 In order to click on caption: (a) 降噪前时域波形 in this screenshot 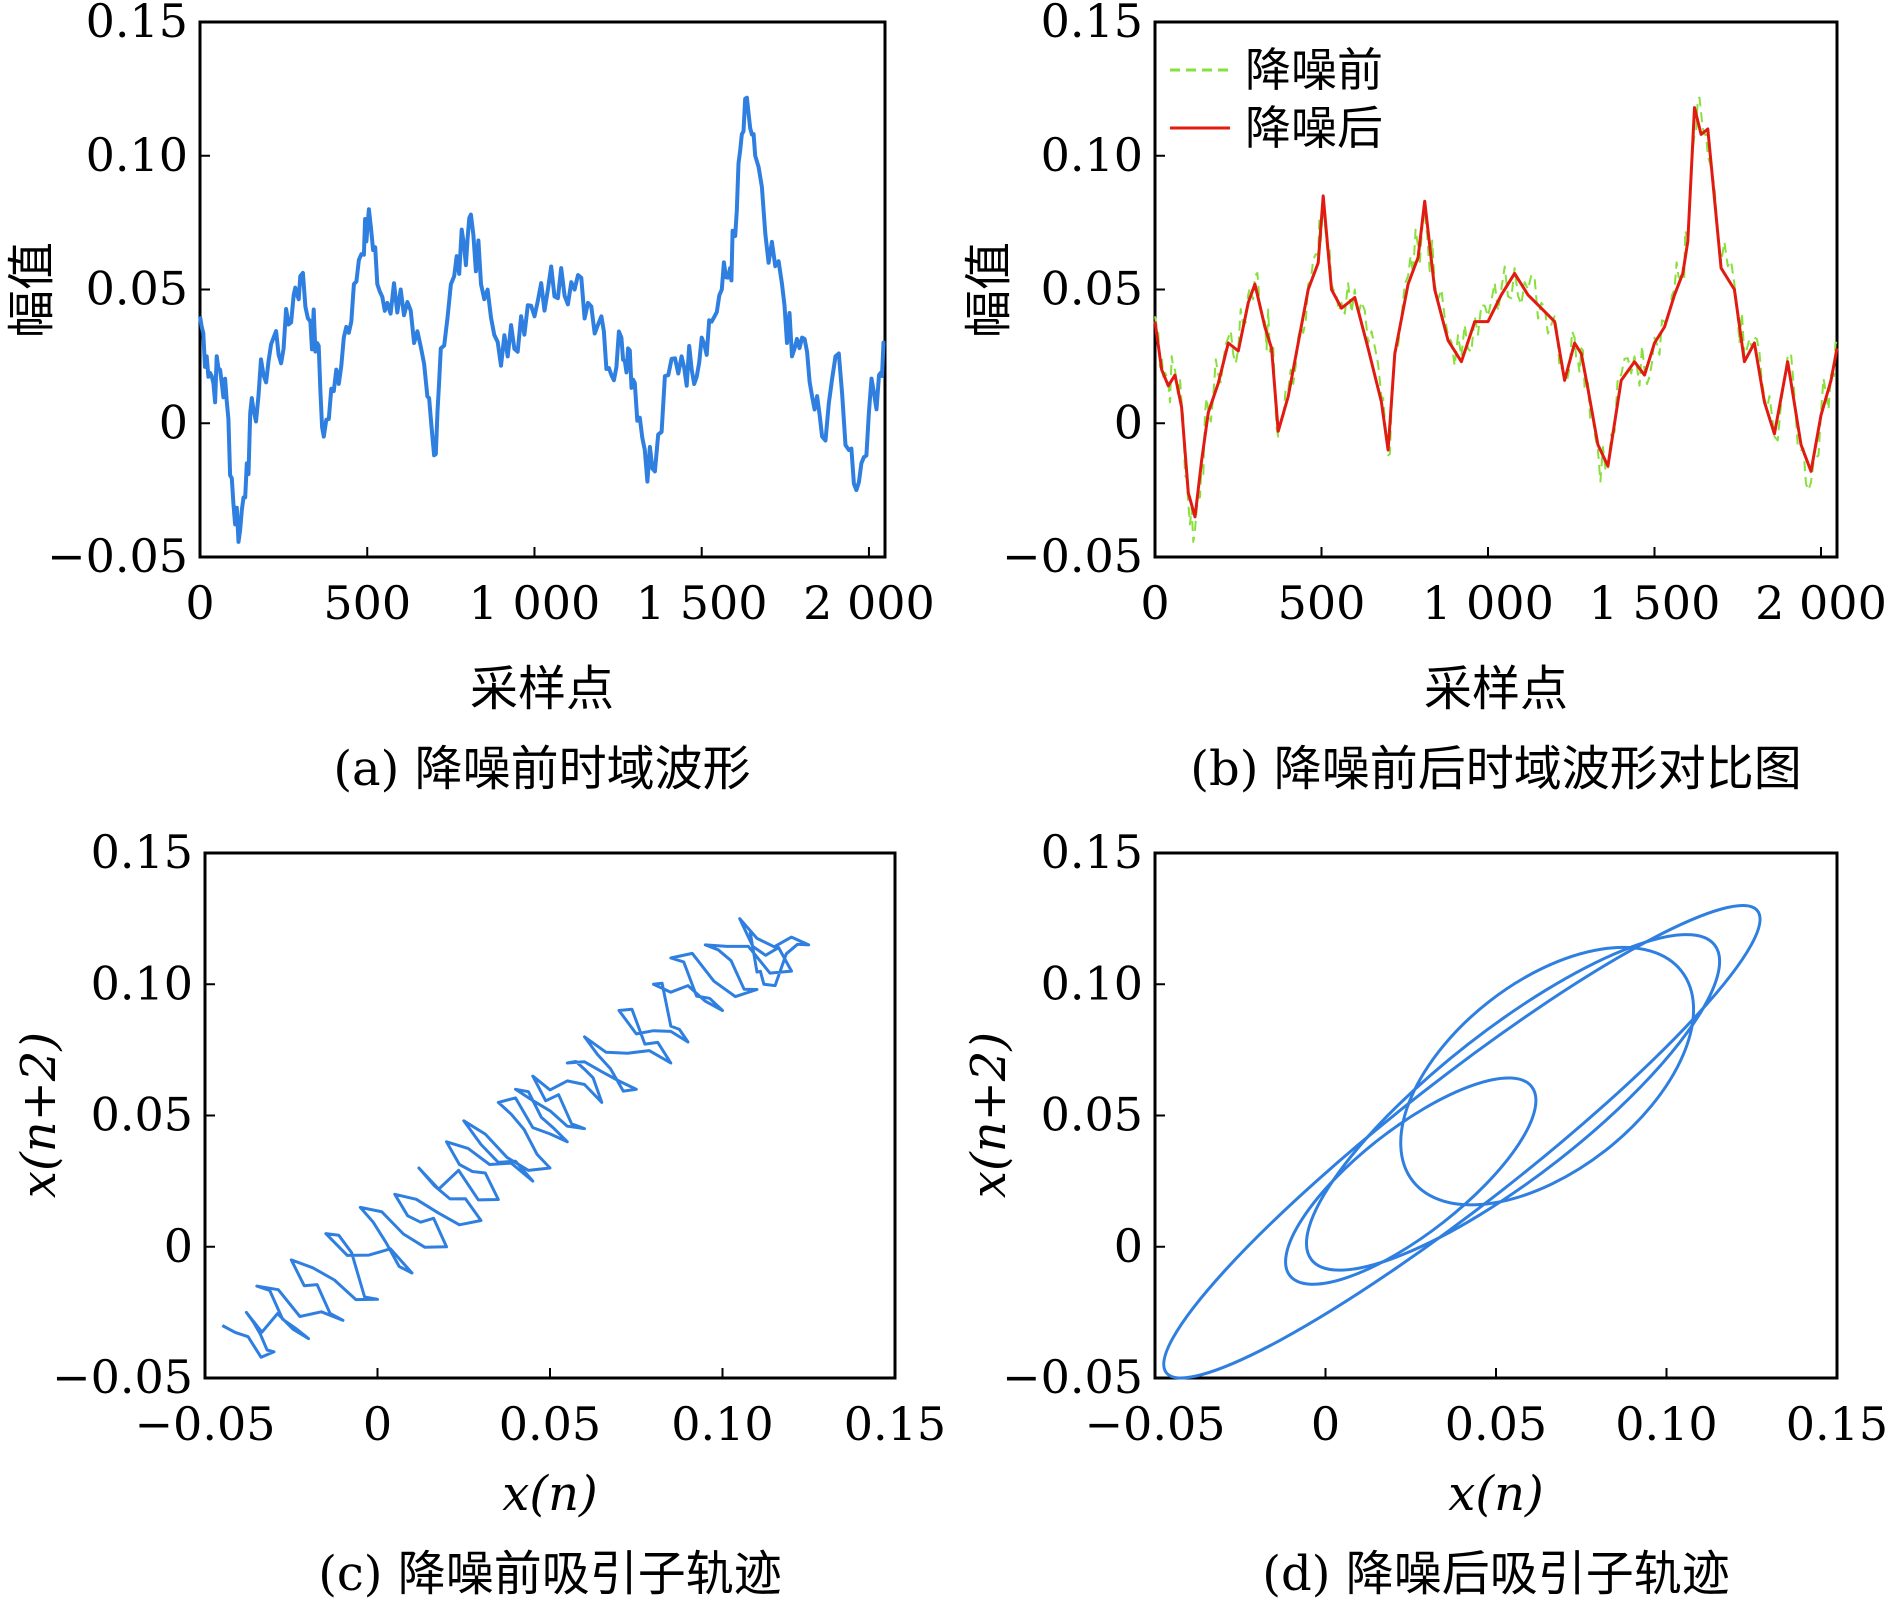, I will do `click(541, 769)`.